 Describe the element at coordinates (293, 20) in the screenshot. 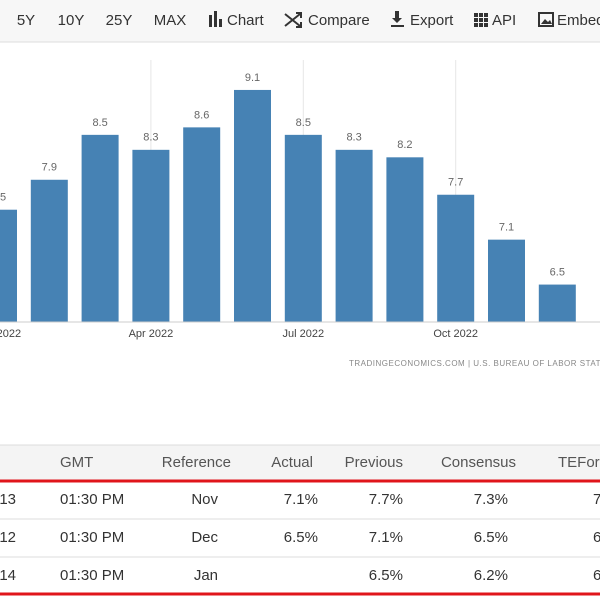

I see `compare-icon` at that location.